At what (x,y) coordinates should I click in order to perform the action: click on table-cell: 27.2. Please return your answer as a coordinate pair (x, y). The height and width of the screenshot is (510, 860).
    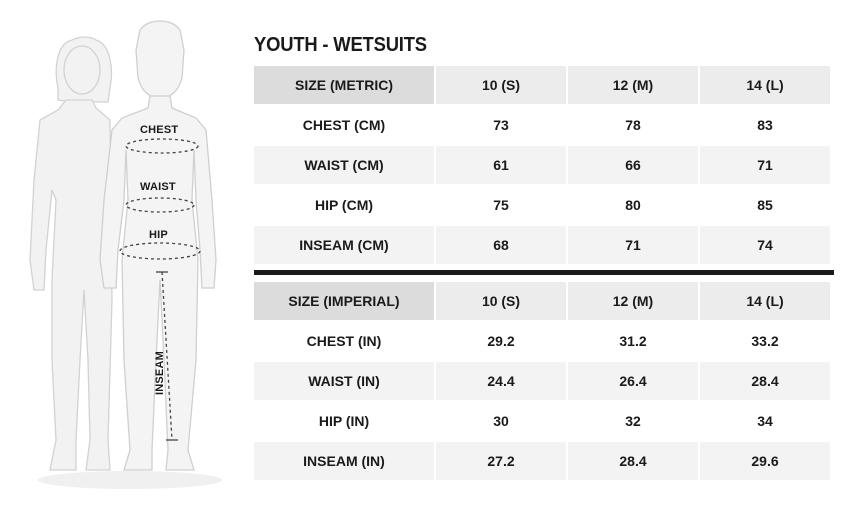
    Looking at the image, I should click on (501, 462).